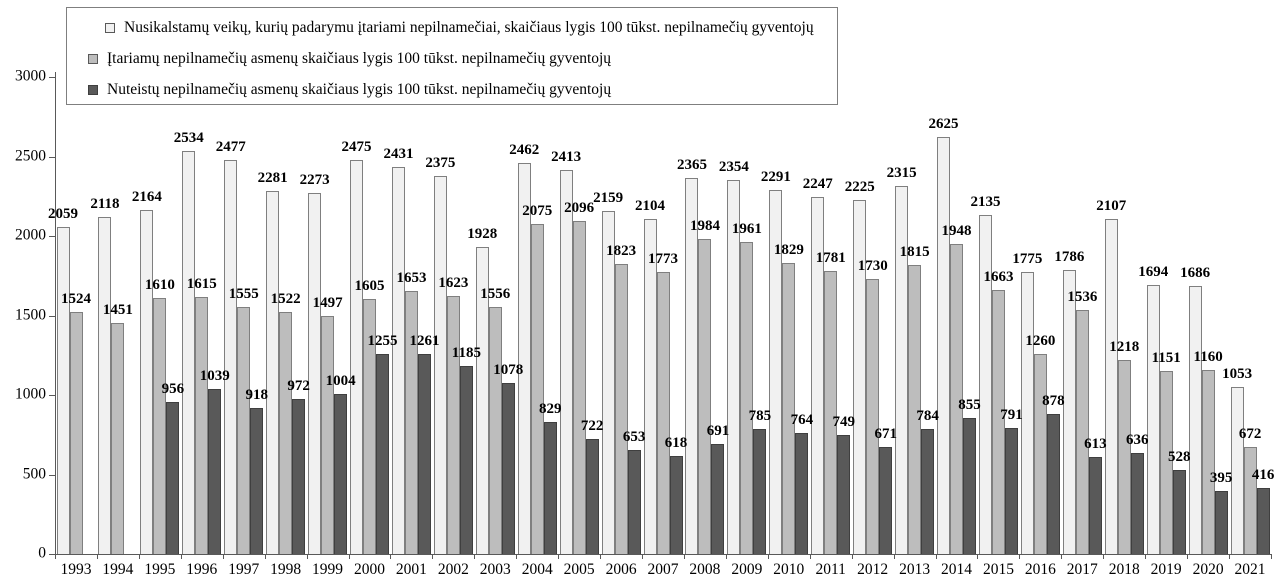  Describe the element at coordinates (1011, 415) in the screenshot. I see `bar-label: 791` at that location.